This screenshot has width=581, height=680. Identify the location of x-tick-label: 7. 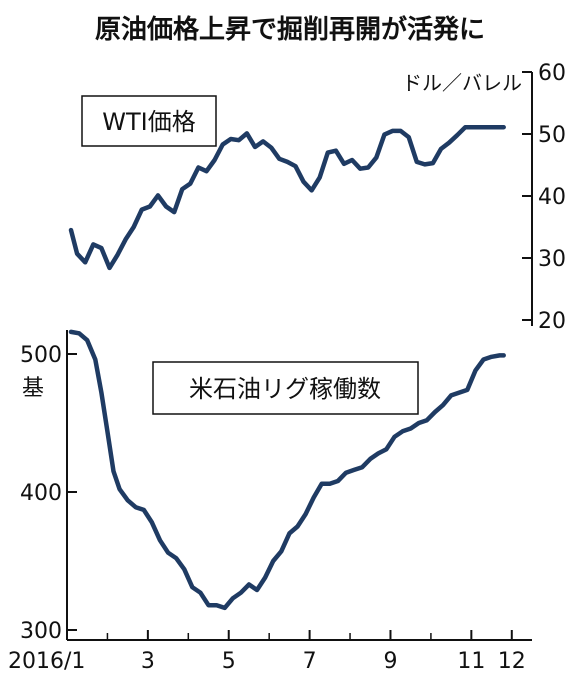
(310, 661).